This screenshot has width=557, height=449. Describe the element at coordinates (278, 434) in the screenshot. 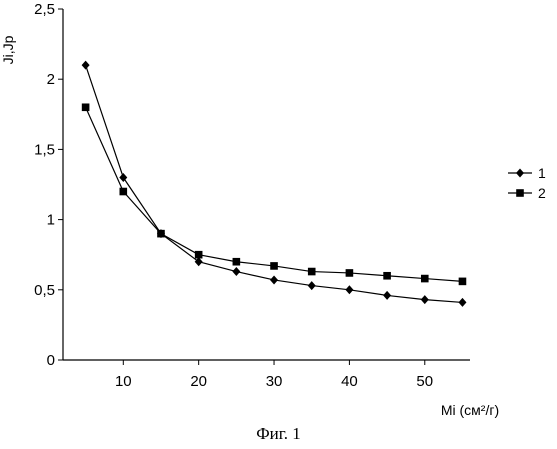

I see `figure-caption: Фиг. 1` at that location.